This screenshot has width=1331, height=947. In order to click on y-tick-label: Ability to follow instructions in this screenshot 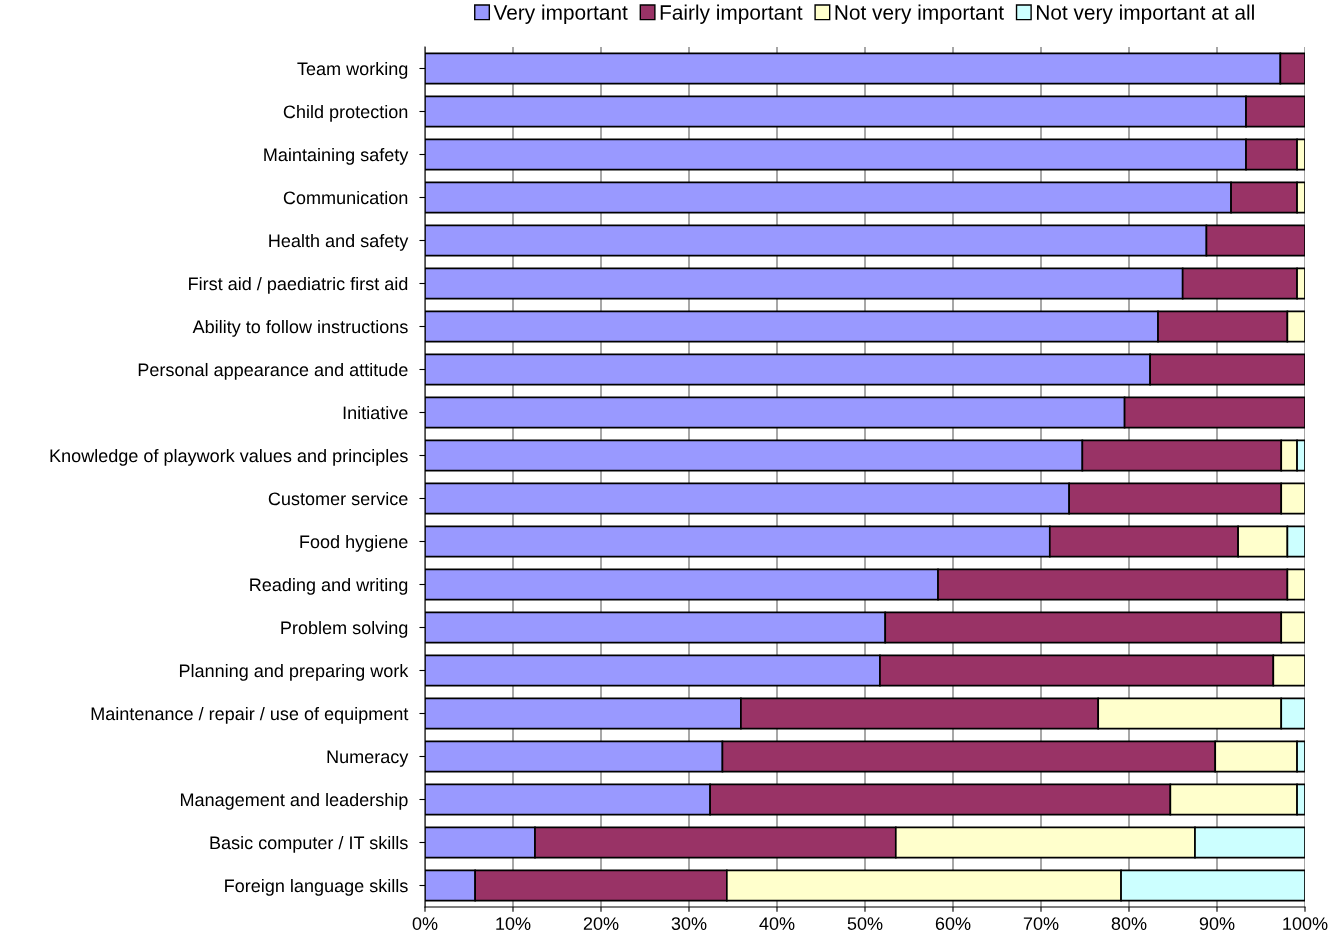, I will do `click(300, 328)`.